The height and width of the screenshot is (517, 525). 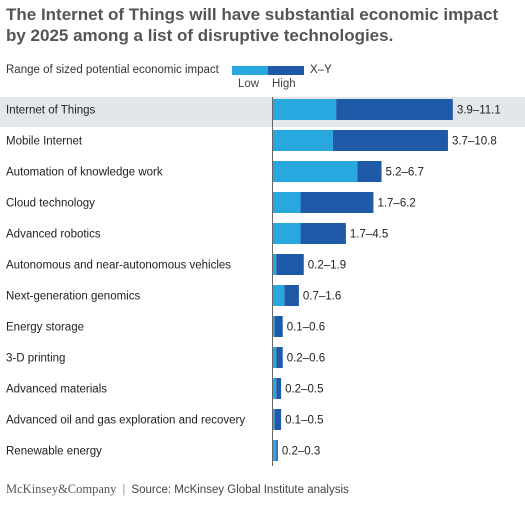 I want to click on range-label: 0.2–0.6, so click(x=306, y=359).